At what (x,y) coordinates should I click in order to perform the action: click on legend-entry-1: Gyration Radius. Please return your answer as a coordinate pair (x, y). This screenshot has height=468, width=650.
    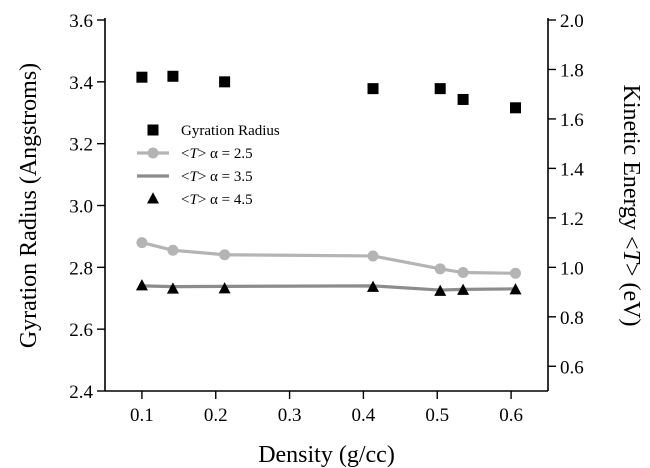
    Looking at the image, I should click on (213, 131).